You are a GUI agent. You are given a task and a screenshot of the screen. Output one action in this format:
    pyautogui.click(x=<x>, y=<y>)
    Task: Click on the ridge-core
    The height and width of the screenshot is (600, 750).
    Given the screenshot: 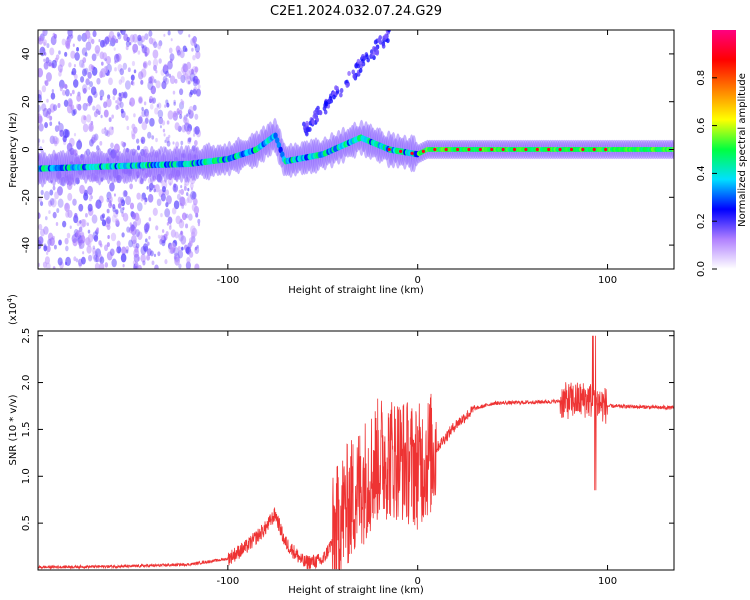 What is the action you would take?
    pyautogui.click(x=280, y=150)
    